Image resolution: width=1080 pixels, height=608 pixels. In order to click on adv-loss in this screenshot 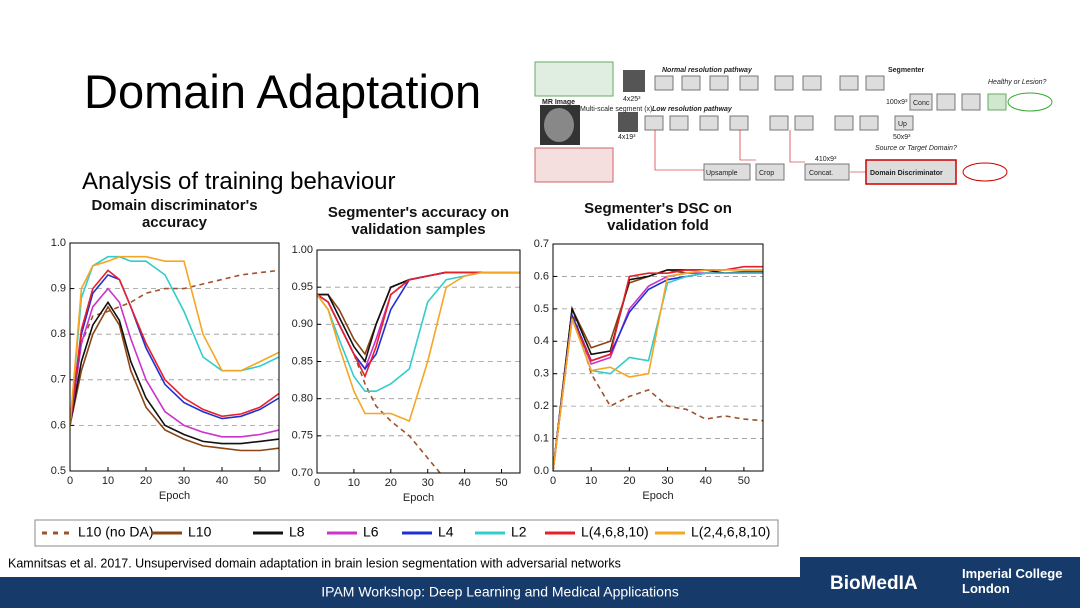, I will do `click(985, 172)`.